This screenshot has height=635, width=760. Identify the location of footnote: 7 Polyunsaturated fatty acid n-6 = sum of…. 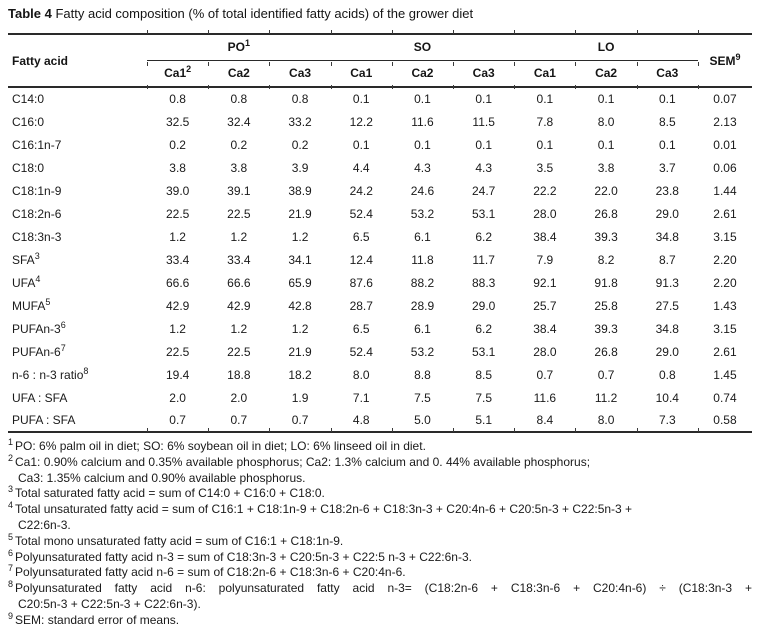
(207, 571).